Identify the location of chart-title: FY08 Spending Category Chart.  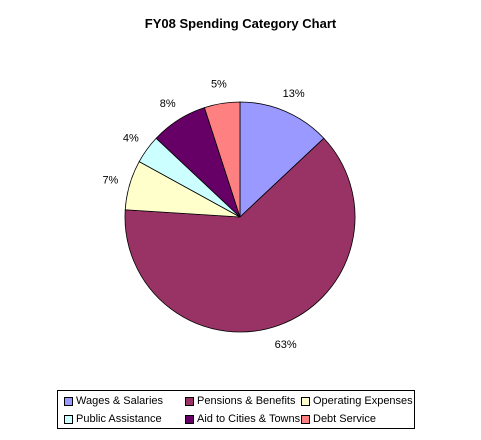
(240, 23).